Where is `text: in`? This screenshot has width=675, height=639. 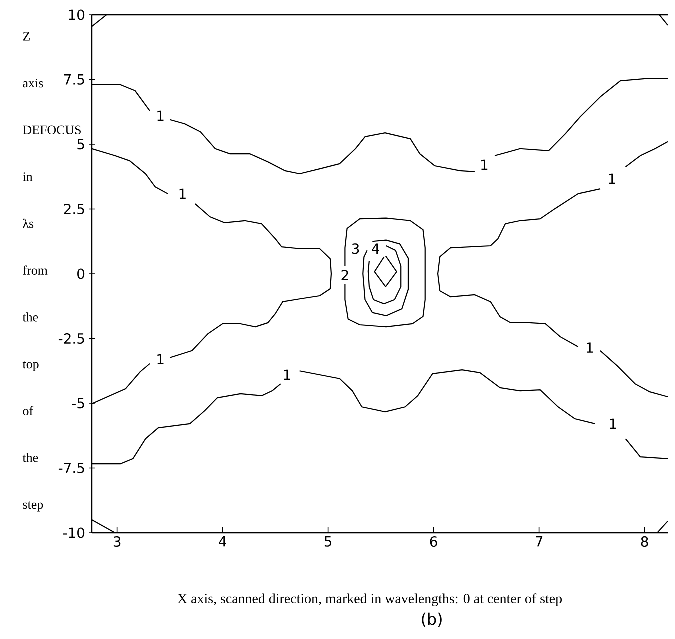
text: in is located at coordinates (28, 177).